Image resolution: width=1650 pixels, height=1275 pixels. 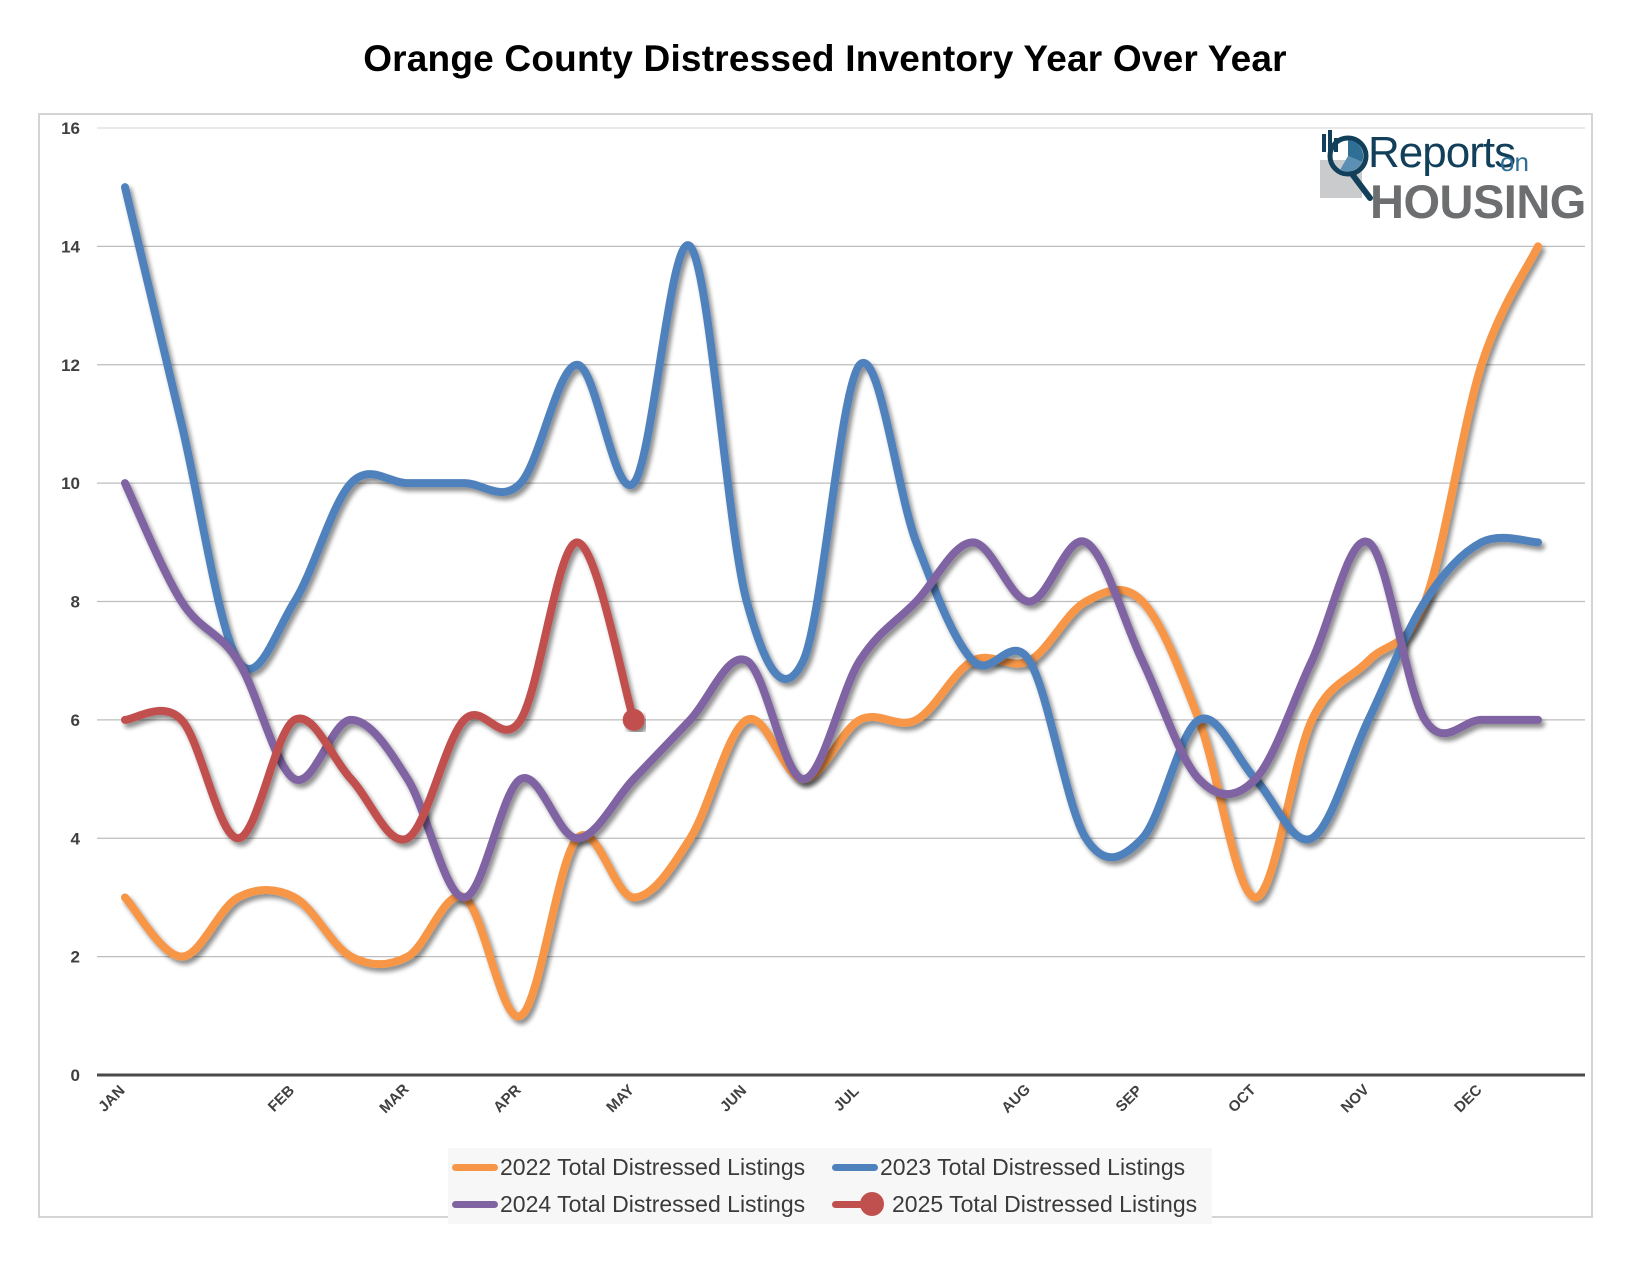 What do you see at coordinates (394, 1099) in the screenshot?
I see `x-tick-label: MAR` at bounding box center [394, 1099].